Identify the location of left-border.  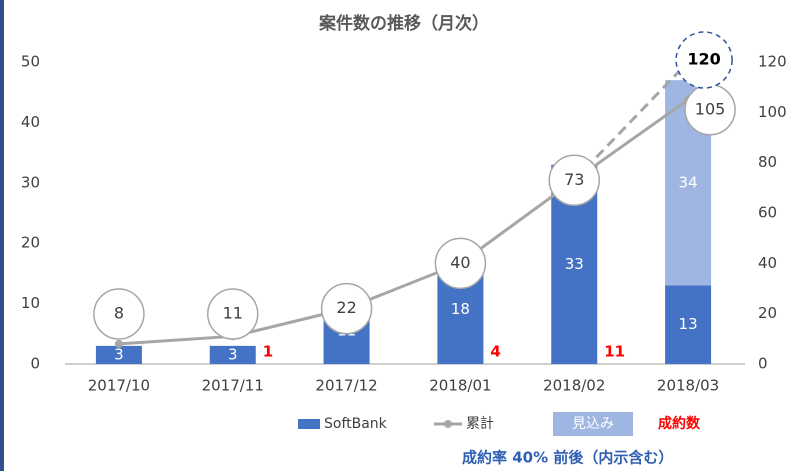
(2, 235).